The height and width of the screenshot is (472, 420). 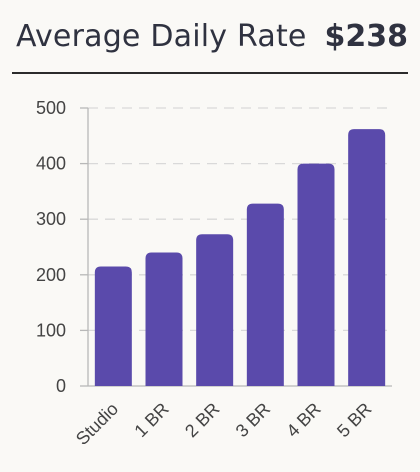 What do you see at coordinates (316, 274) in the screenshot?
I see `bar-4-br` at bounding box center [316, 274].